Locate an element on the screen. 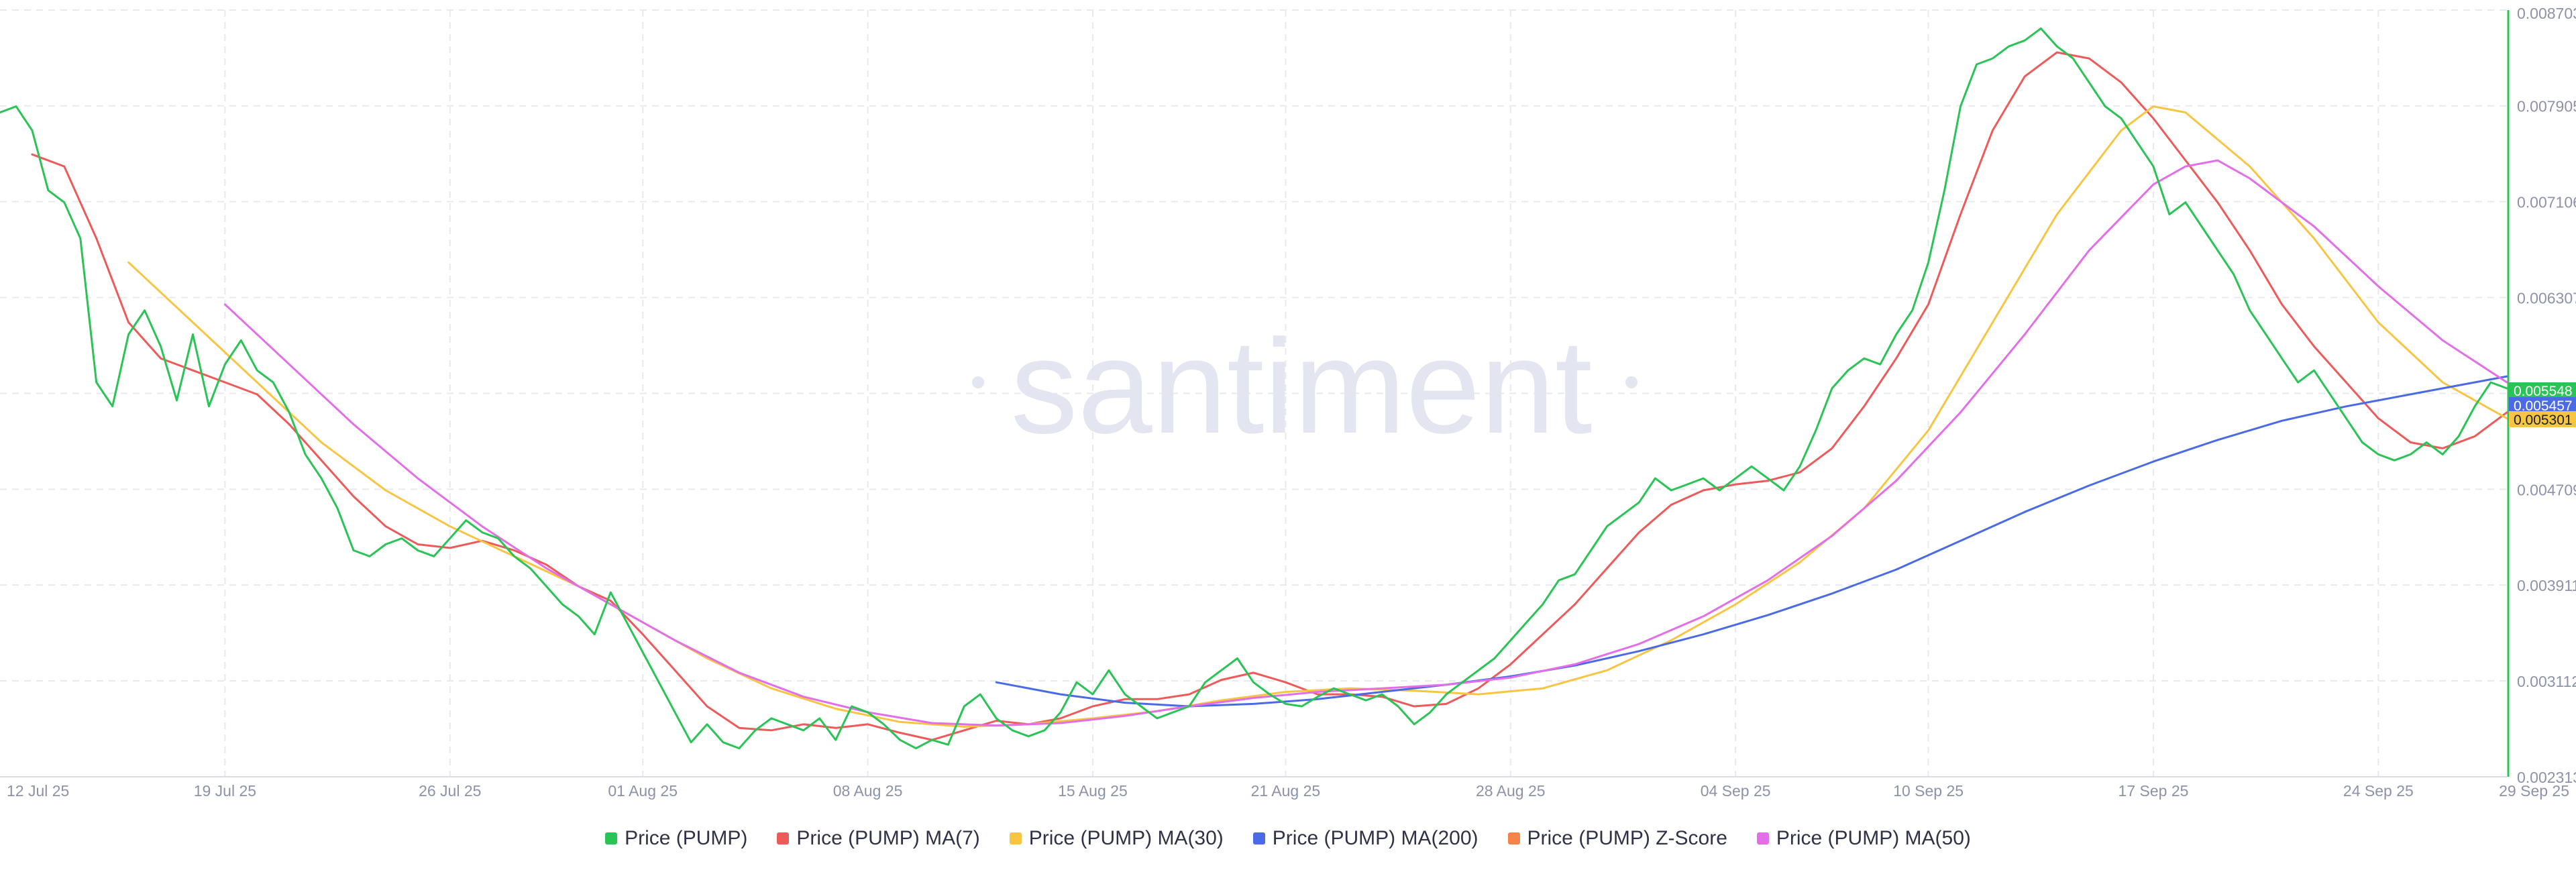  x-tick-label: 10 Sep 25 is located at coordinates (1928, 791).